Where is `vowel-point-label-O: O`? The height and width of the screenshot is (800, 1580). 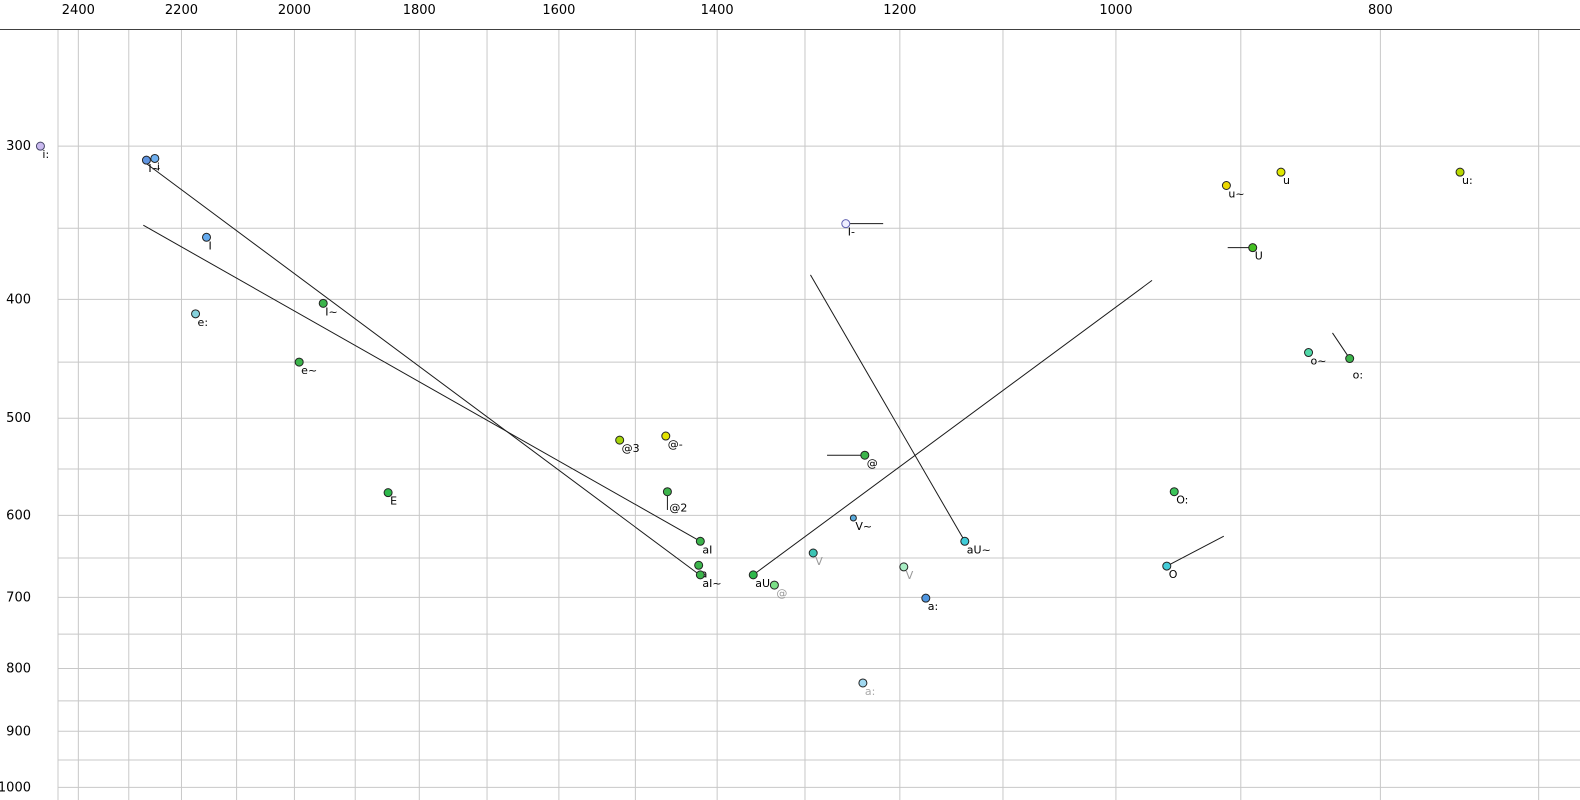 vowel-point-label-O: O is located at coordinates (1173, 574).